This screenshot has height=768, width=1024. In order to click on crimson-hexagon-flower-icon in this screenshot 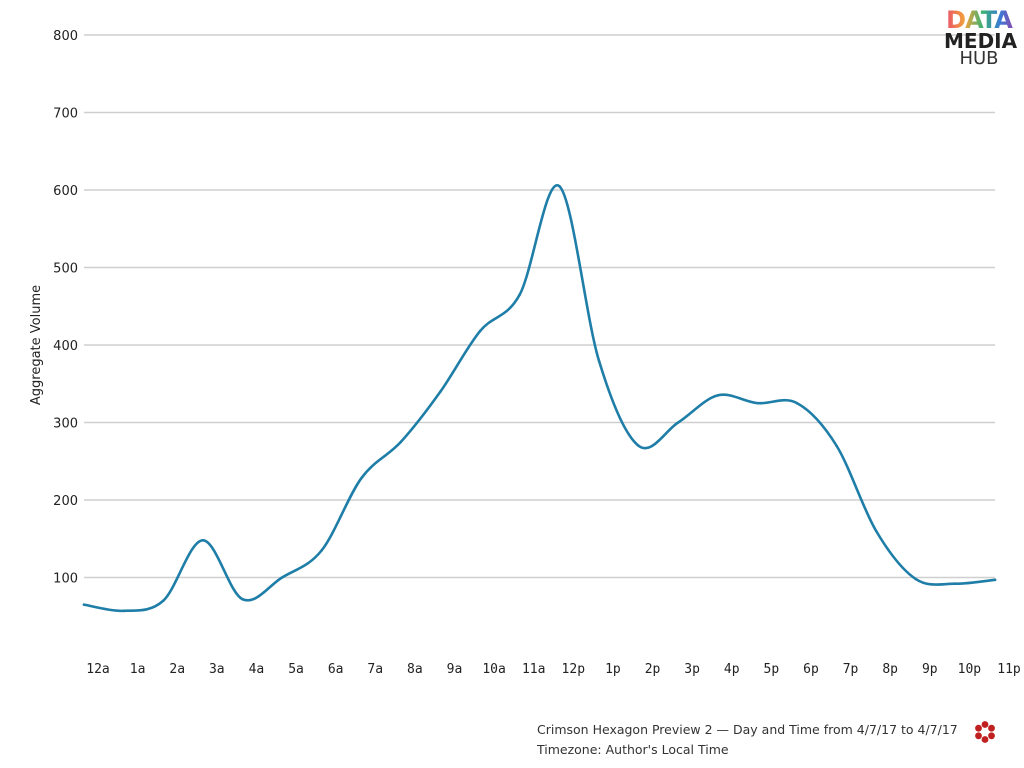, I will do `click(985, 732)`.